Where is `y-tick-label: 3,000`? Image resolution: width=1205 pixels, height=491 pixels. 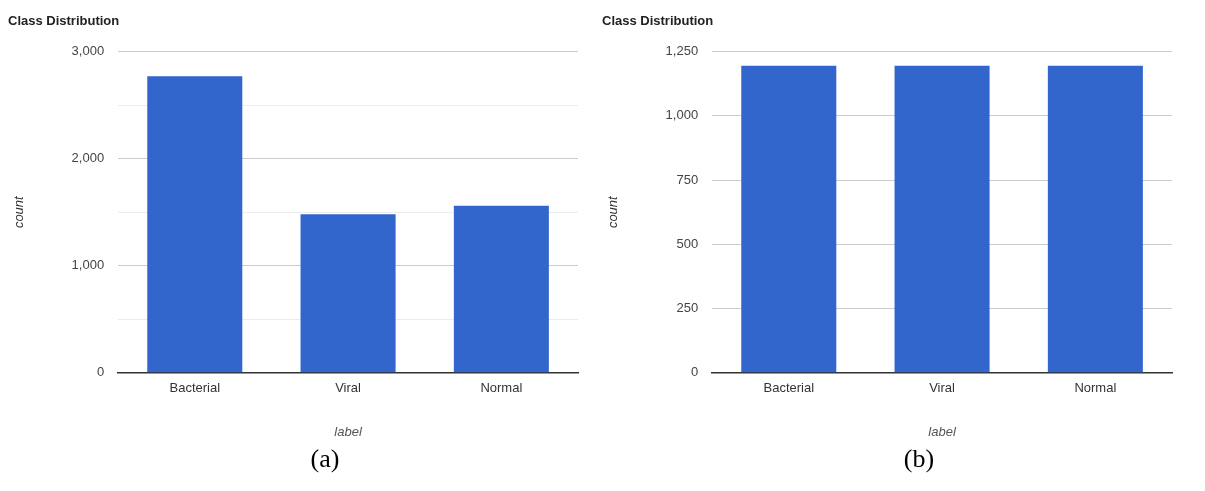 y-tick-label: 3,000 is located at coordinates (88, 51).